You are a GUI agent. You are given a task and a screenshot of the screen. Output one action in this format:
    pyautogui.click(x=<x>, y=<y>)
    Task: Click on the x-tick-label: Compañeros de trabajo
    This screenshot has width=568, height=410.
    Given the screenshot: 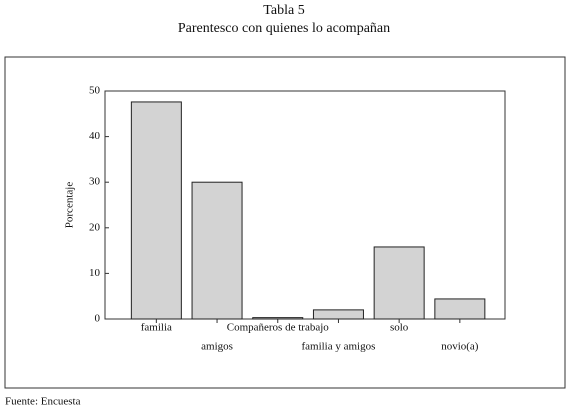 What is the action you would take?
    pyautogui.click(x=278, y=328)
    